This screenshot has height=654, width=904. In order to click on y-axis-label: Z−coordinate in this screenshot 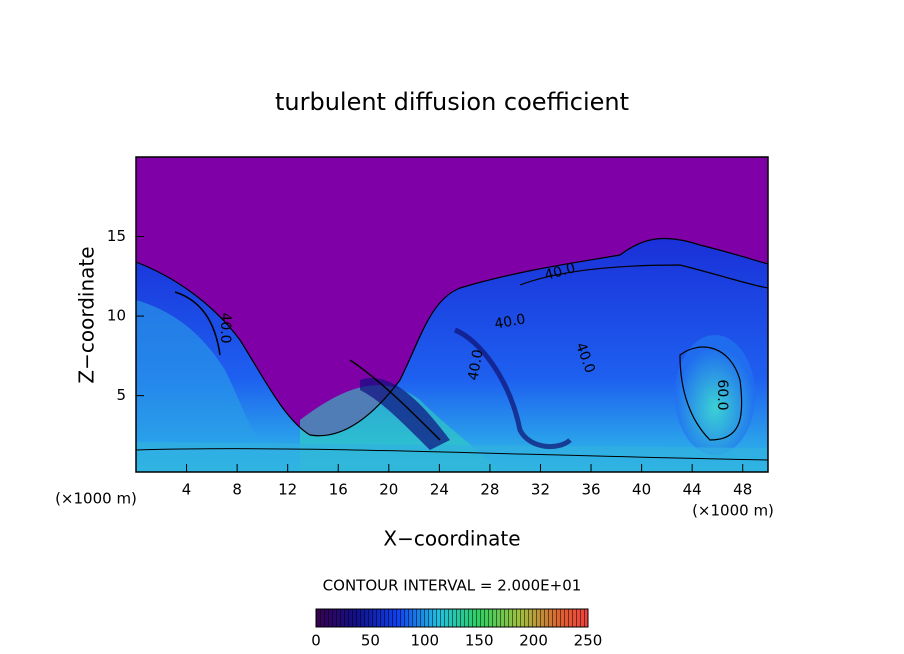, I will do `click(87, 314)`.